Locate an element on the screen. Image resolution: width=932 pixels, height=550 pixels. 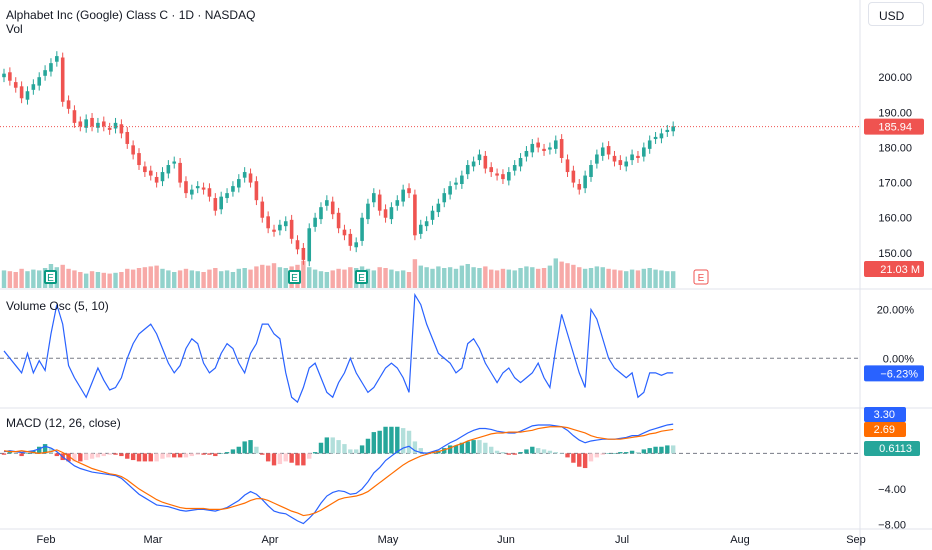
last-price-badge is located at coordinates (894, 126).